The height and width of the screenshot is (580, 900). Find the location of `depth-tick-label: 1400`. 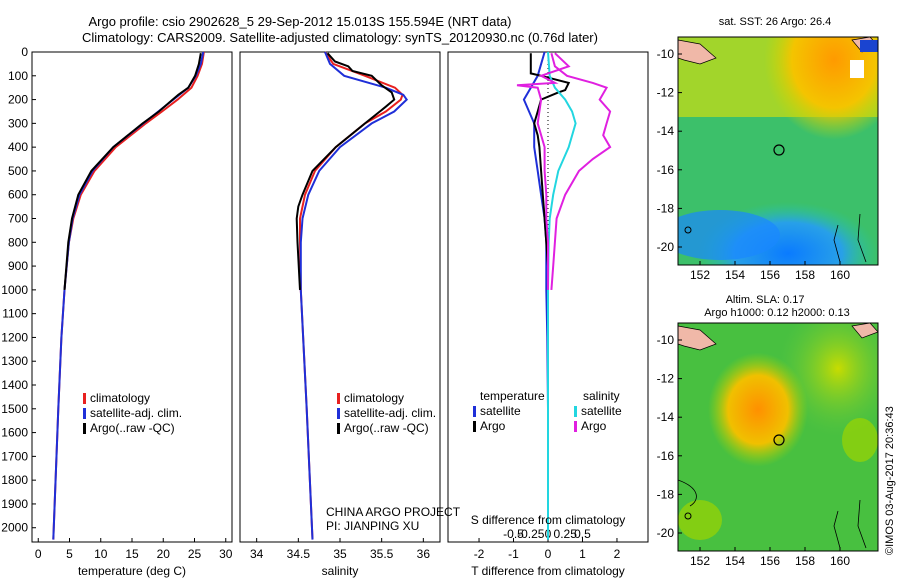

depth-tick-label: 1400 is located at coordinates (14, 385).